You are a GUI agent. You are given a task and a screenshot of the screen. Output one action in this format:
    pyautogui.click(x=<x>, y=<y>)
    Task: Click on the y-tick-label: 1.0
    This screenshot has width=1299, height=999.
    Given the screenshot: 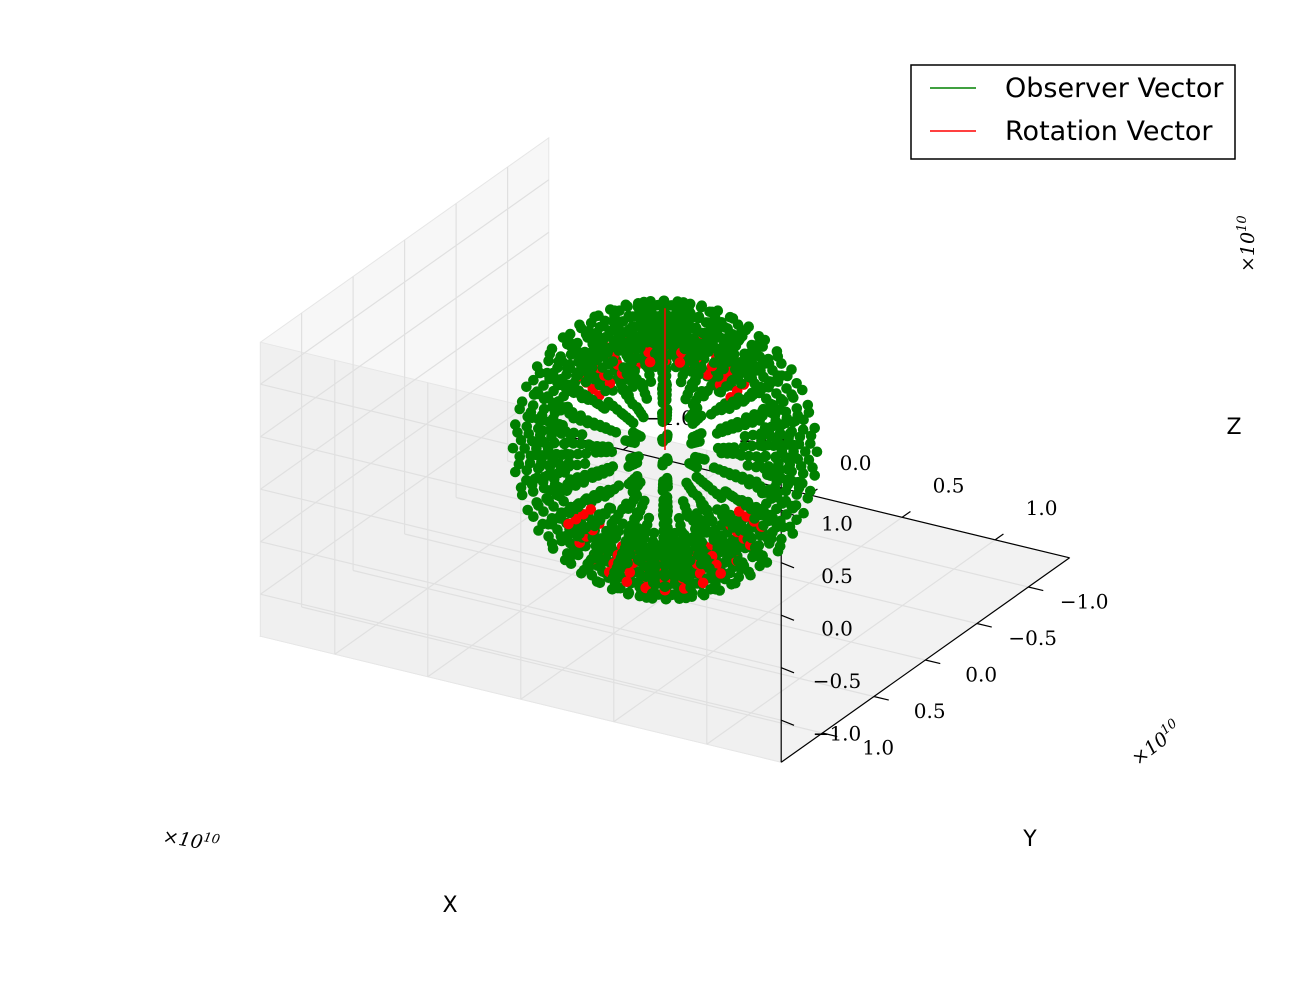 What is the action you would take?
    pyautogui.click(x=878, y=748)
    